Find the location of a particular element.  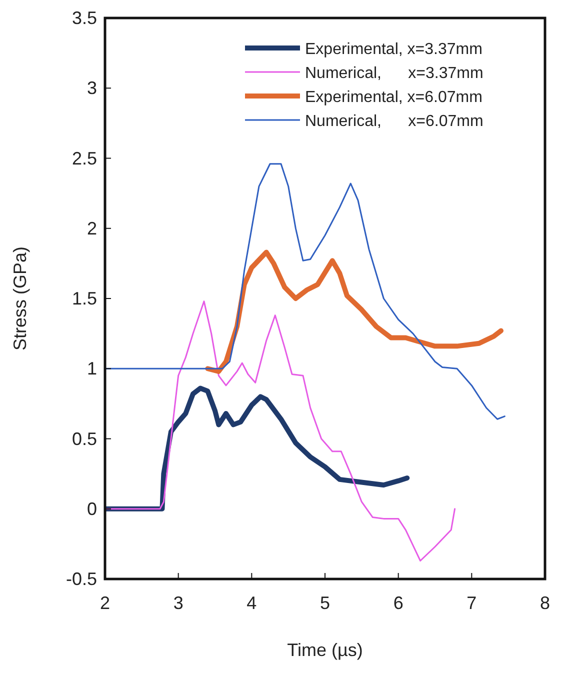

x-axis-title: Time (µs) is located at coordinates (325, 650).